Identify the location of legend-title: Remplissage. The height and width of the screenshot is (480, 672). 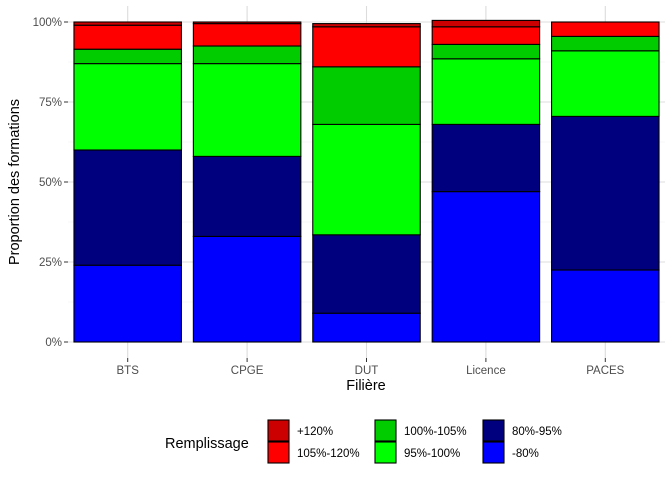
(207, 444).